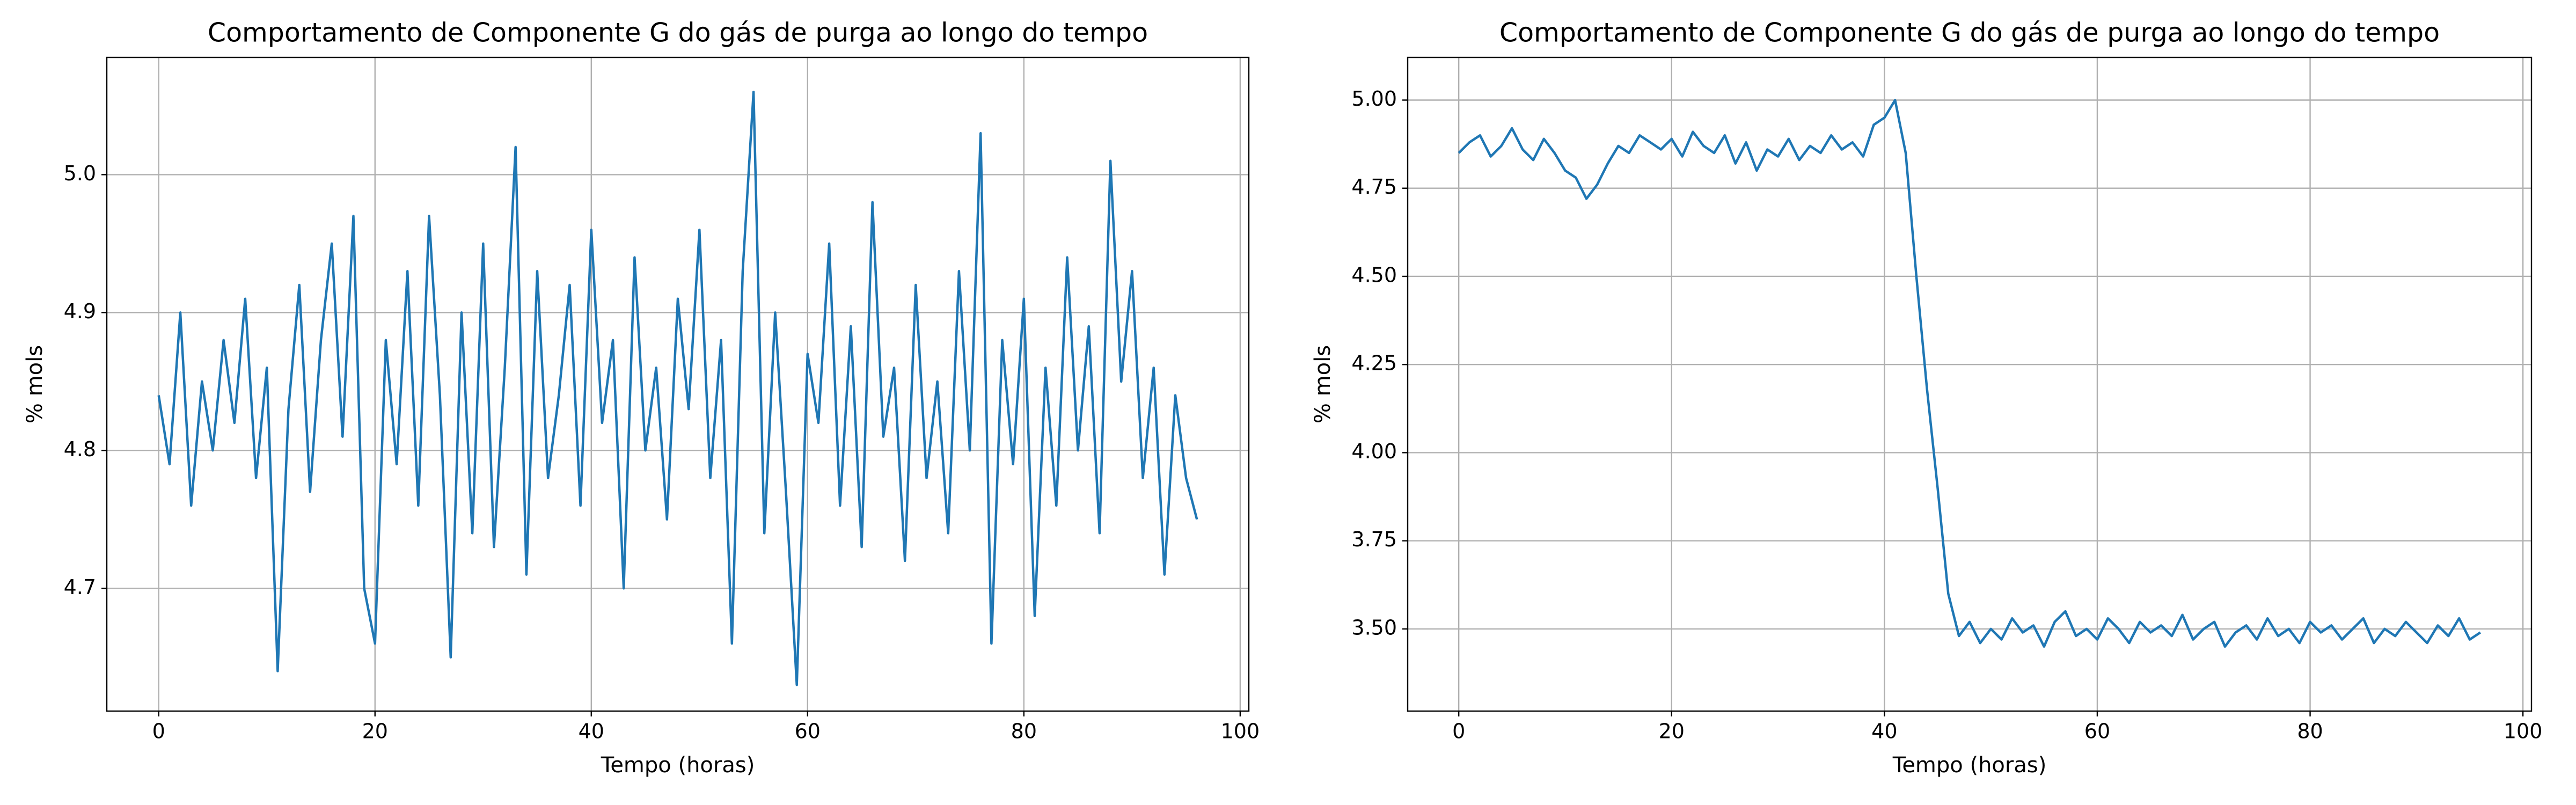  Describe the element at coordinates (80, 587) in the screenshot. I see `y-tick-label: 4.7` at that location.